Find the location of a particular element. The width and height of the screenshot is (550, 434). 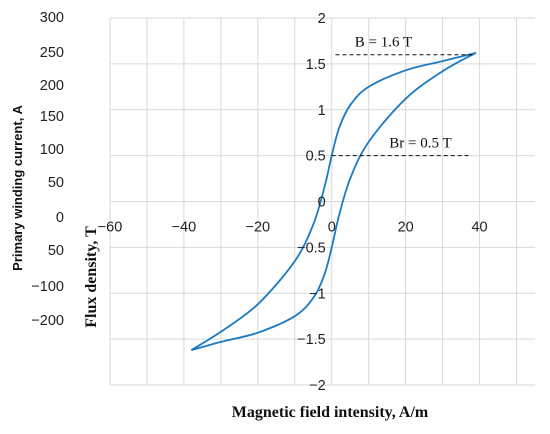

secondary-y-tick-label: −100 is located at coordinates (47, 287).